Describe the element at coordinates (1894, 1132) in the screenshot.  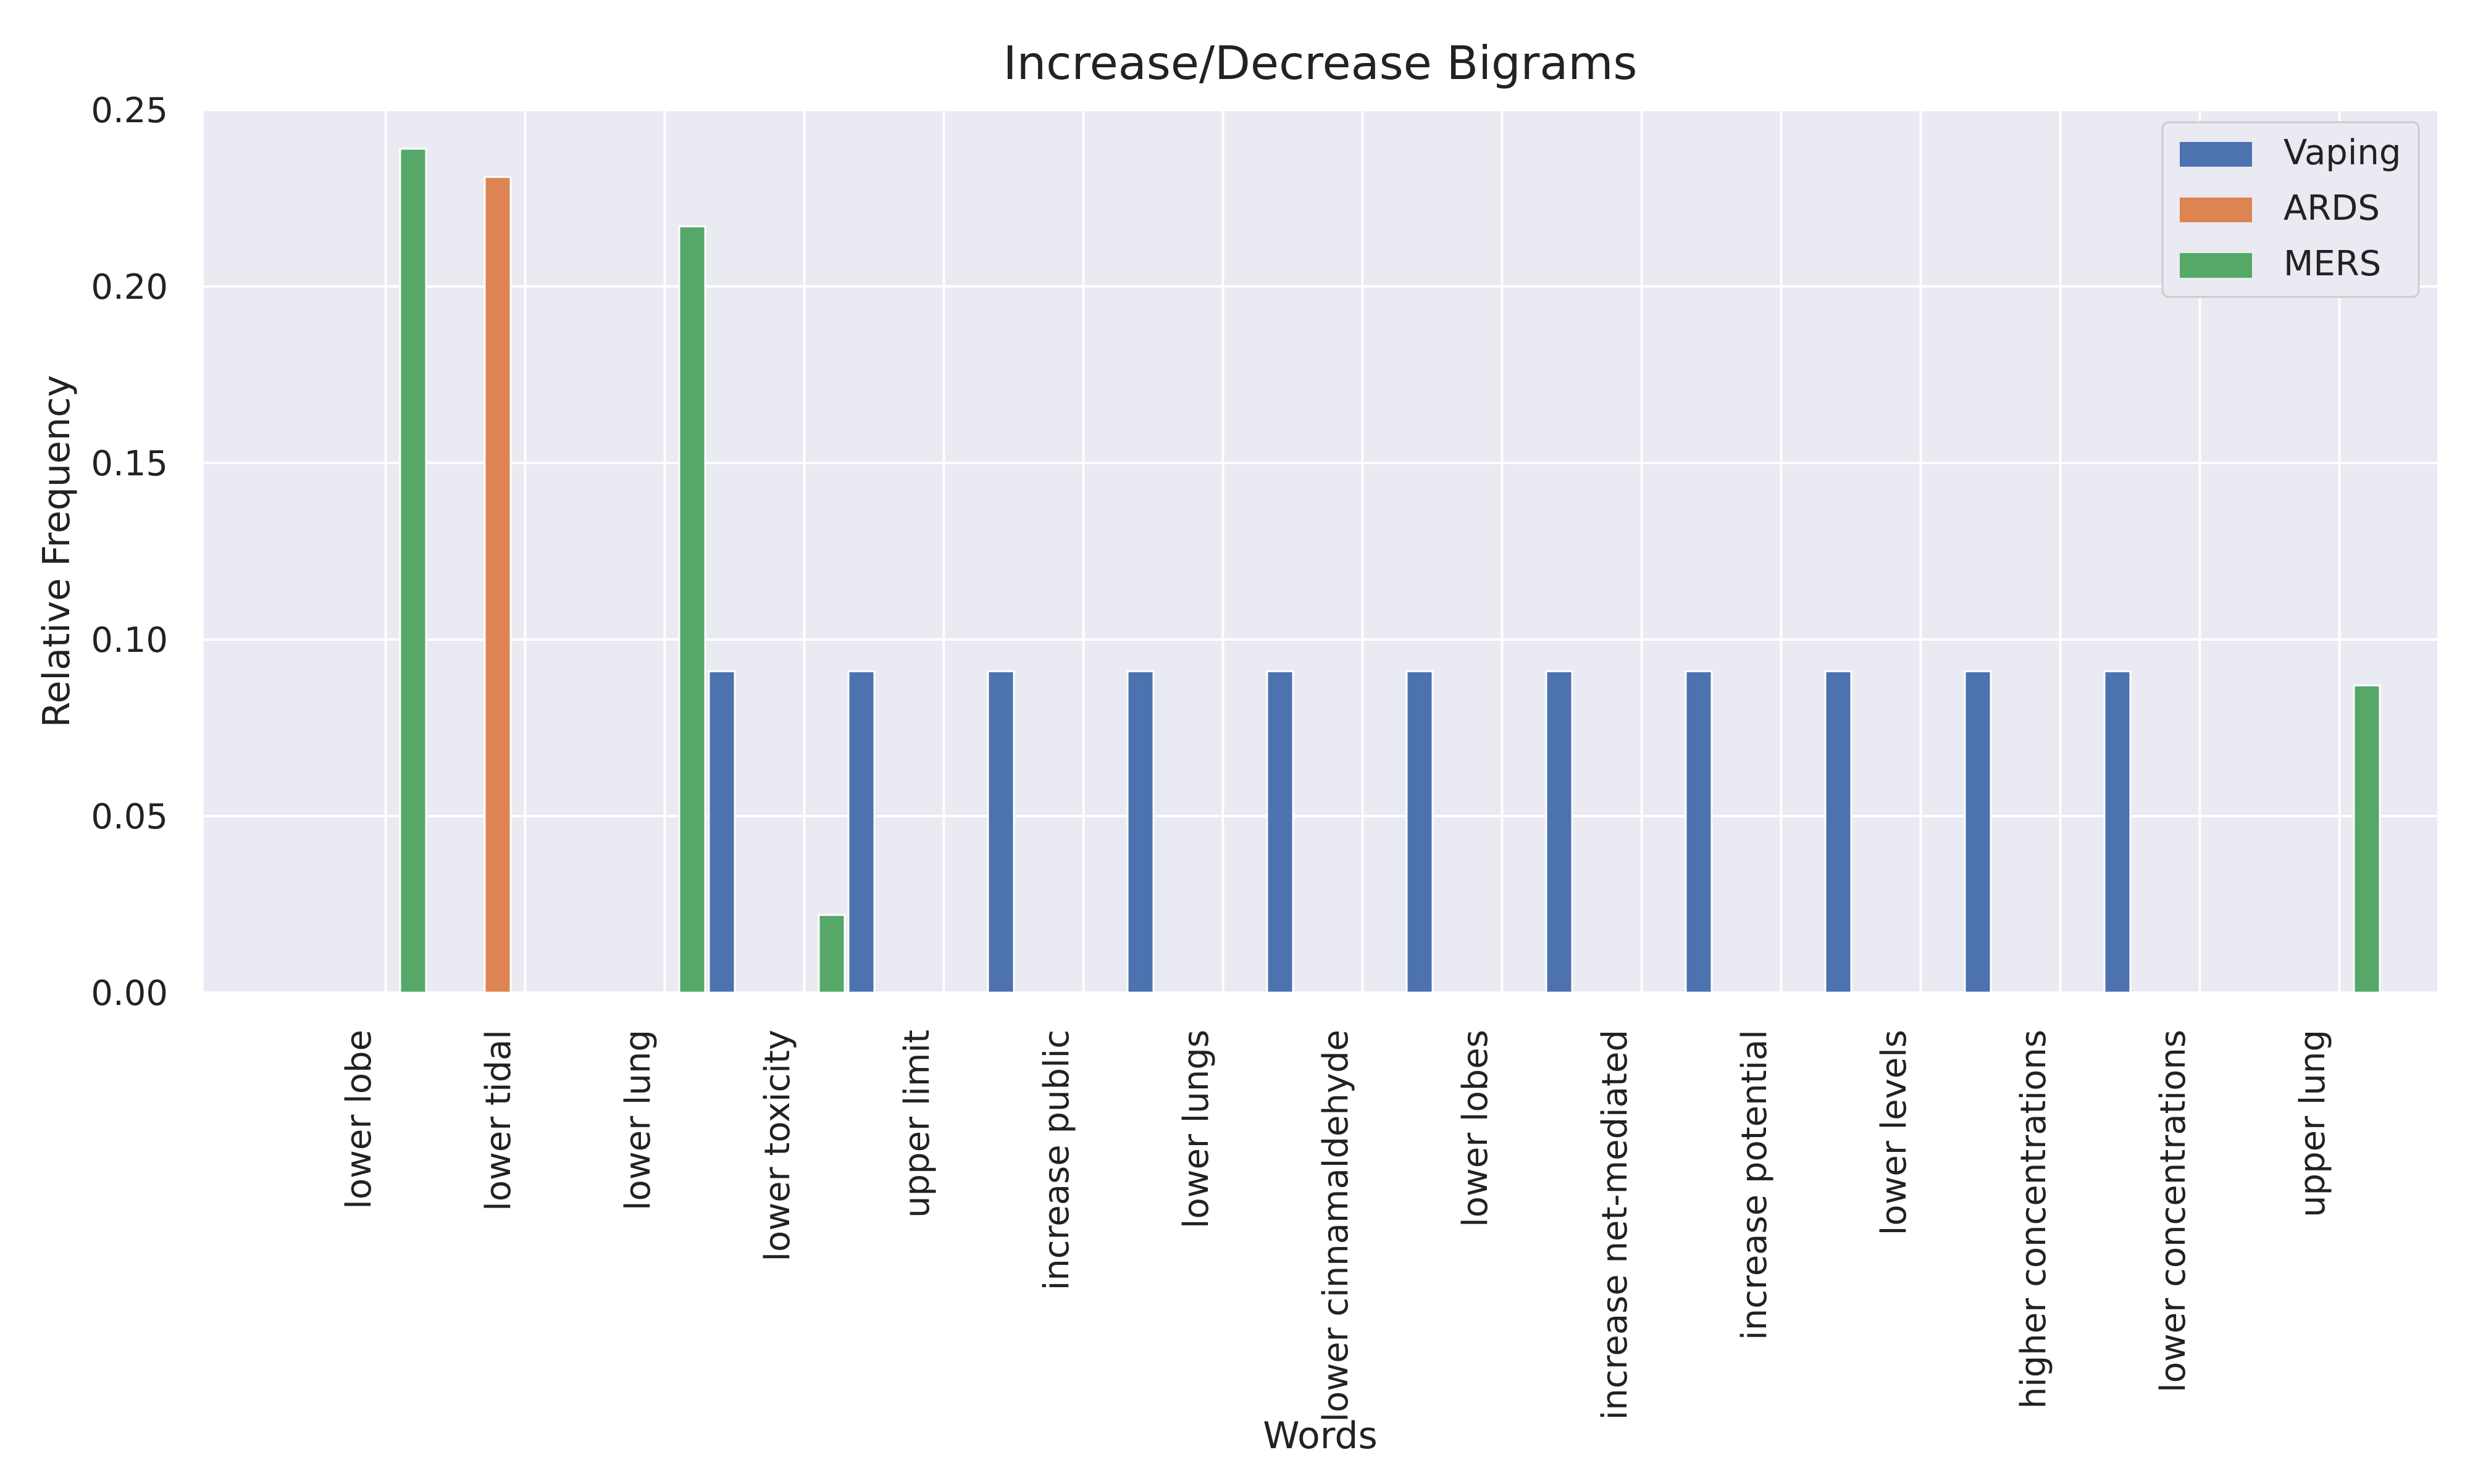
I see `x-tick-label: lower levels` at that location.